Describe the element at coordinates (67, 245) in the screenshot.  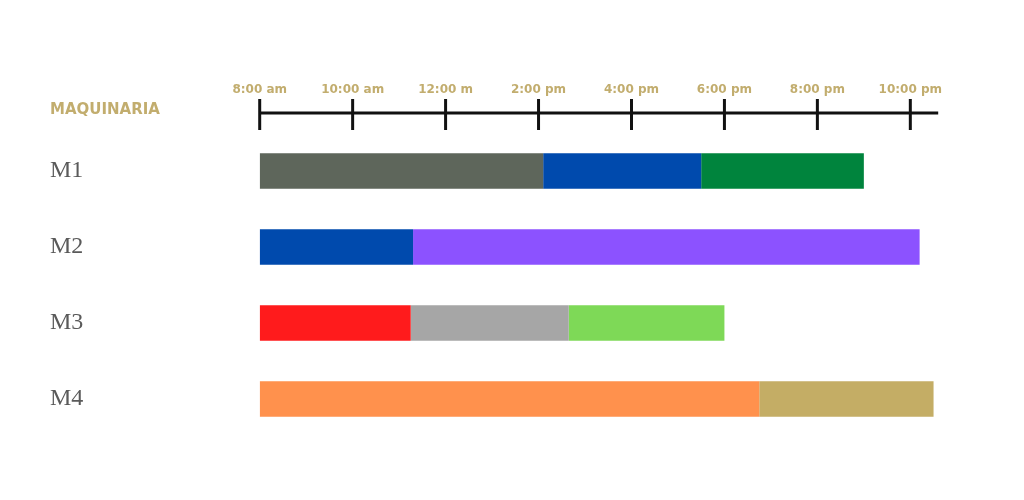
I see `y-tick-label: M2` at that location.